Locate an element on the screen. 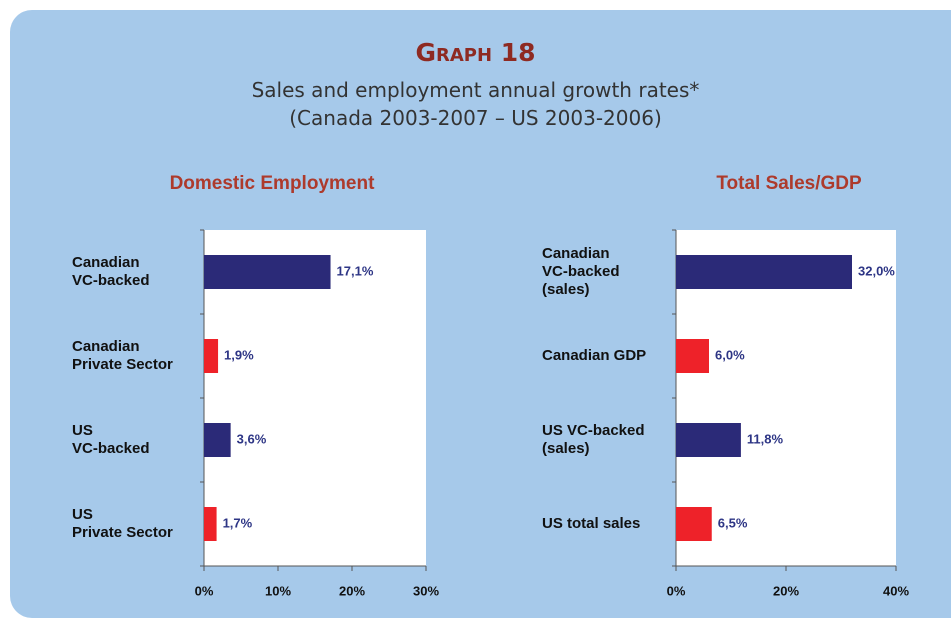 This screenshot has width=951, height=618. x-tick-label: 40% is located at coordinates (896, 590).